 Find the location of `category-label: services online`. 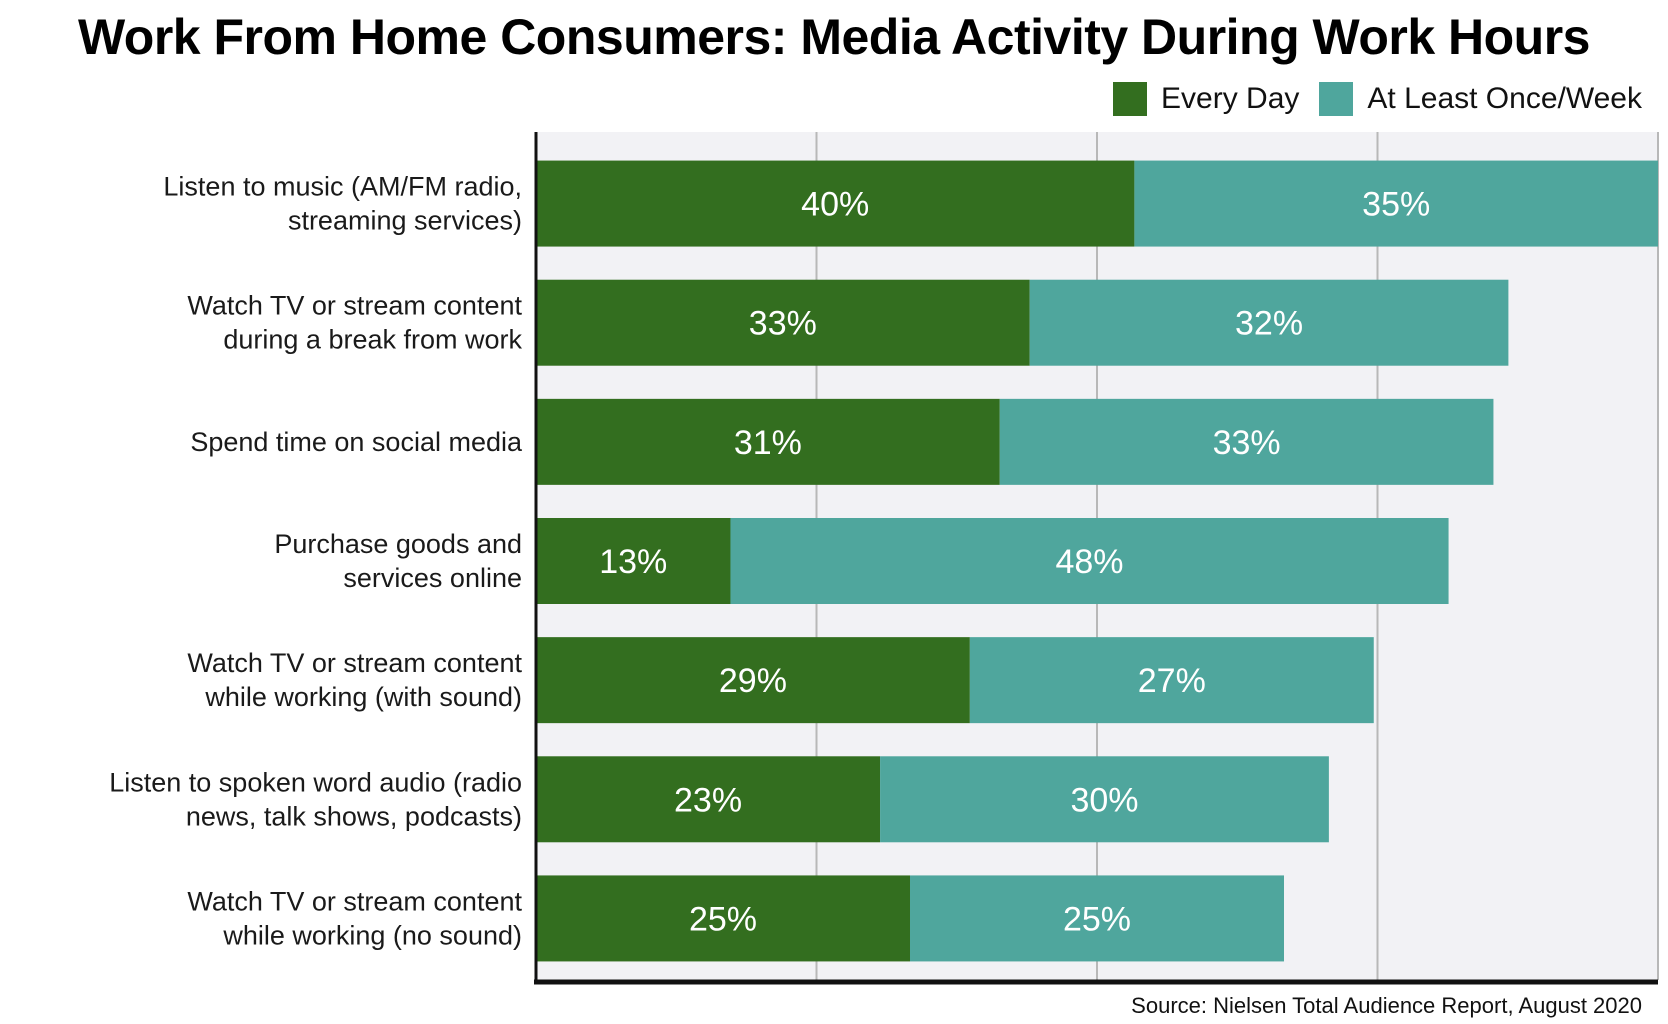

category-label: services online is located at coordinates (432, 578).